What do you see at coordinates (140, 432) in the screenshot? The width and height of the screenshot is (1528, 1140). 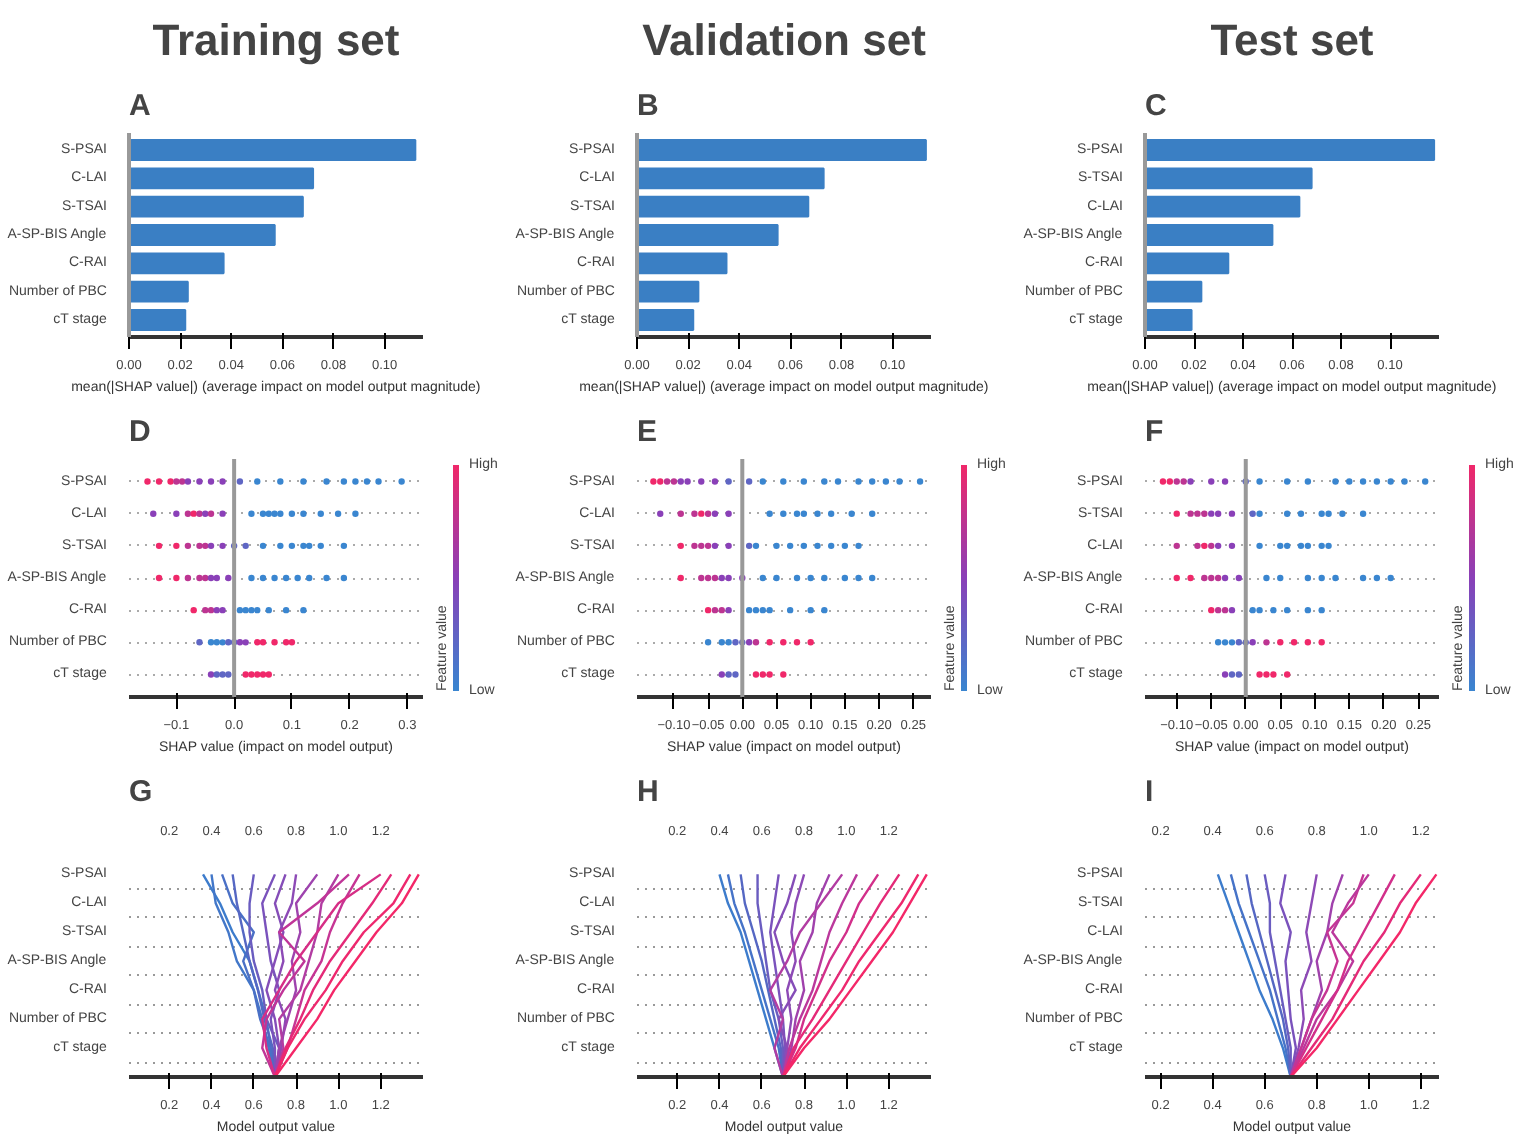 I see `chart-title: D` at bounding box center [140, 432].